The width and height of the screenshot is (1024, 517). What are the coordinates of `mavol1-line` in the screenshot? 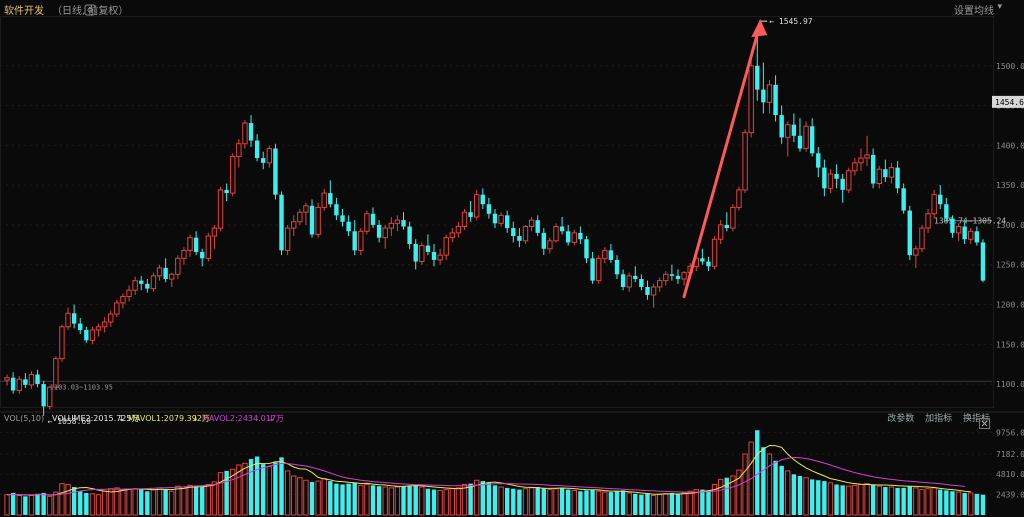 It's located at (488, 470).